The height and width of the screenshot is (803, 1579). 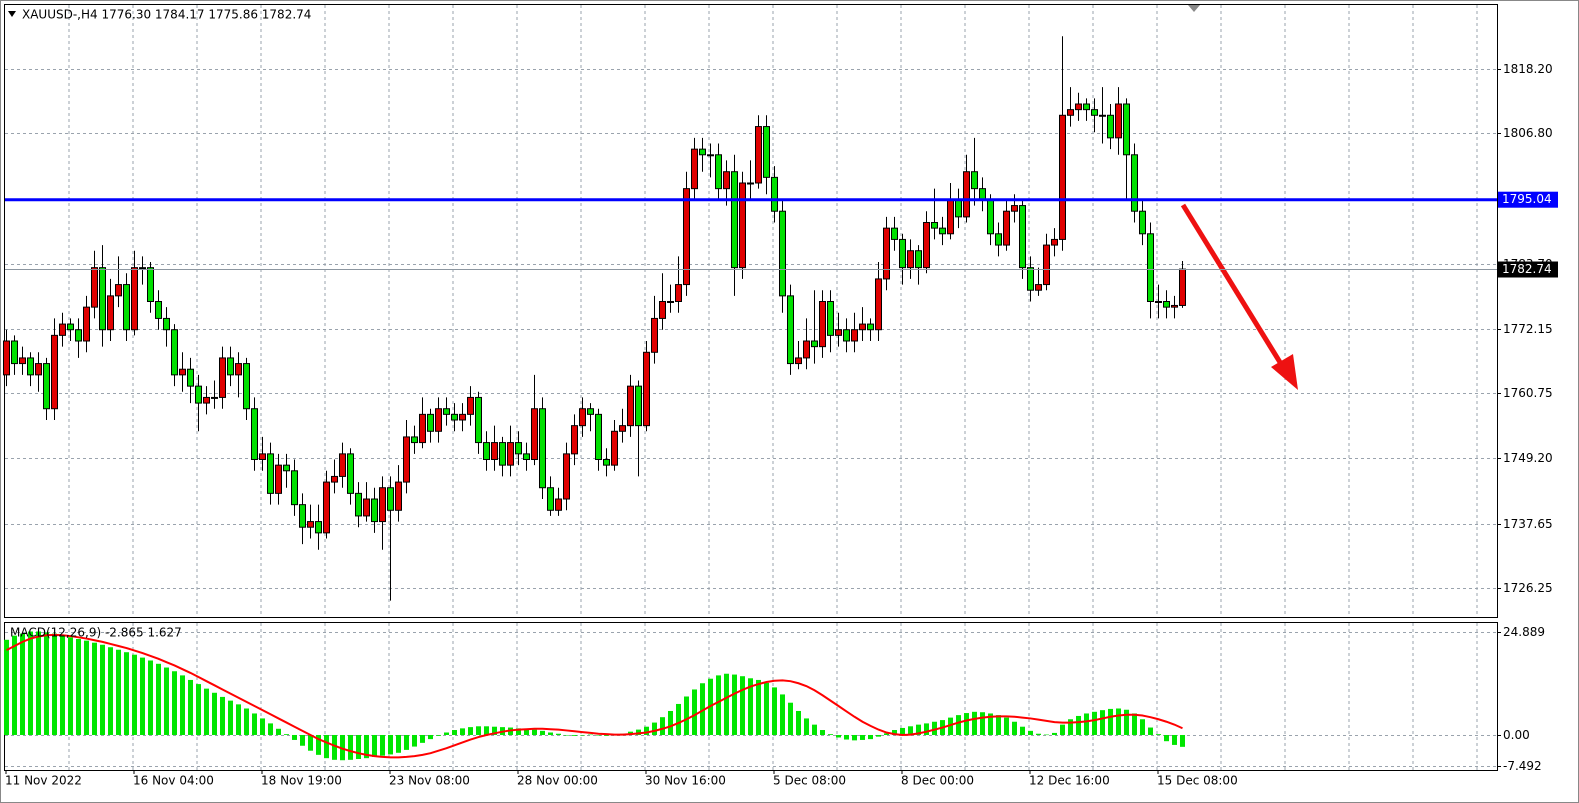 I want to click on price-label: 1782.74, so click(x=1527, y=269).